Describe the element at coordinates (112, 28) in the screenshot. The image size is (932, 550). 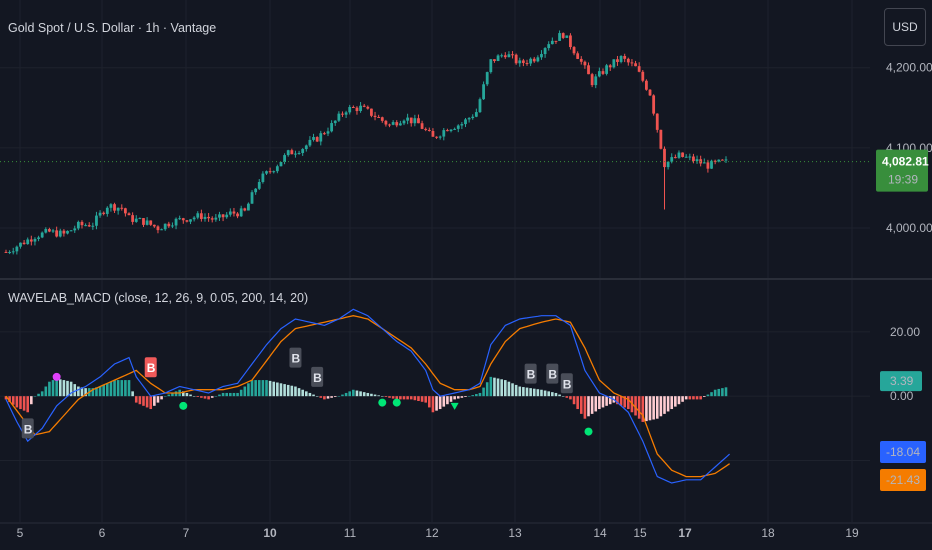
I see `symbol-title: Gold Spot / U.S. Dollar · 1h · Vantage` at that location.